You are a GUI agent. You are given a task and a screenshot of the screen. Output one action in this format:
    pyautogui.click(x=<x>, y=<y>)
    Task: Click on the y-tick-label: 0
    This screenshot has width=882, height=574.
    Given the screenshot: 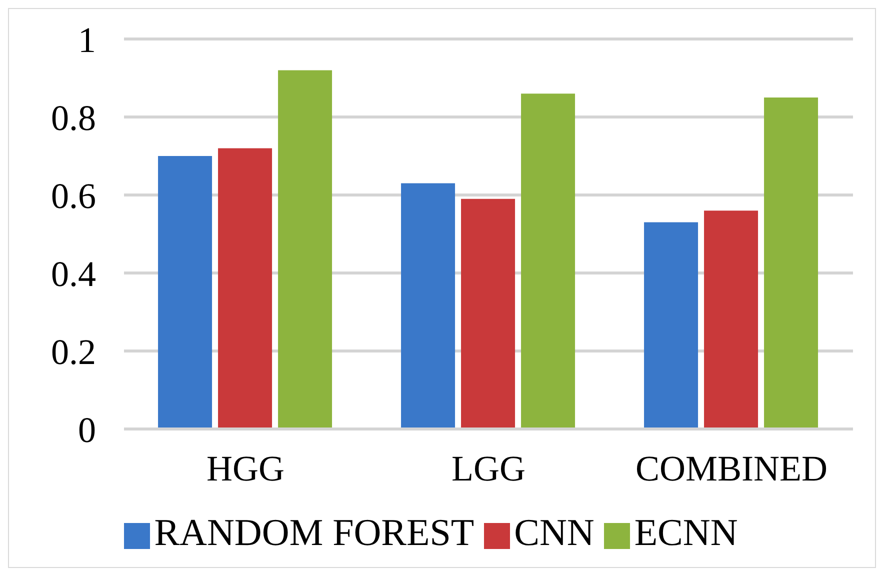 What is the action you would take?
    pyautogui.click(x=87, y=430)
    